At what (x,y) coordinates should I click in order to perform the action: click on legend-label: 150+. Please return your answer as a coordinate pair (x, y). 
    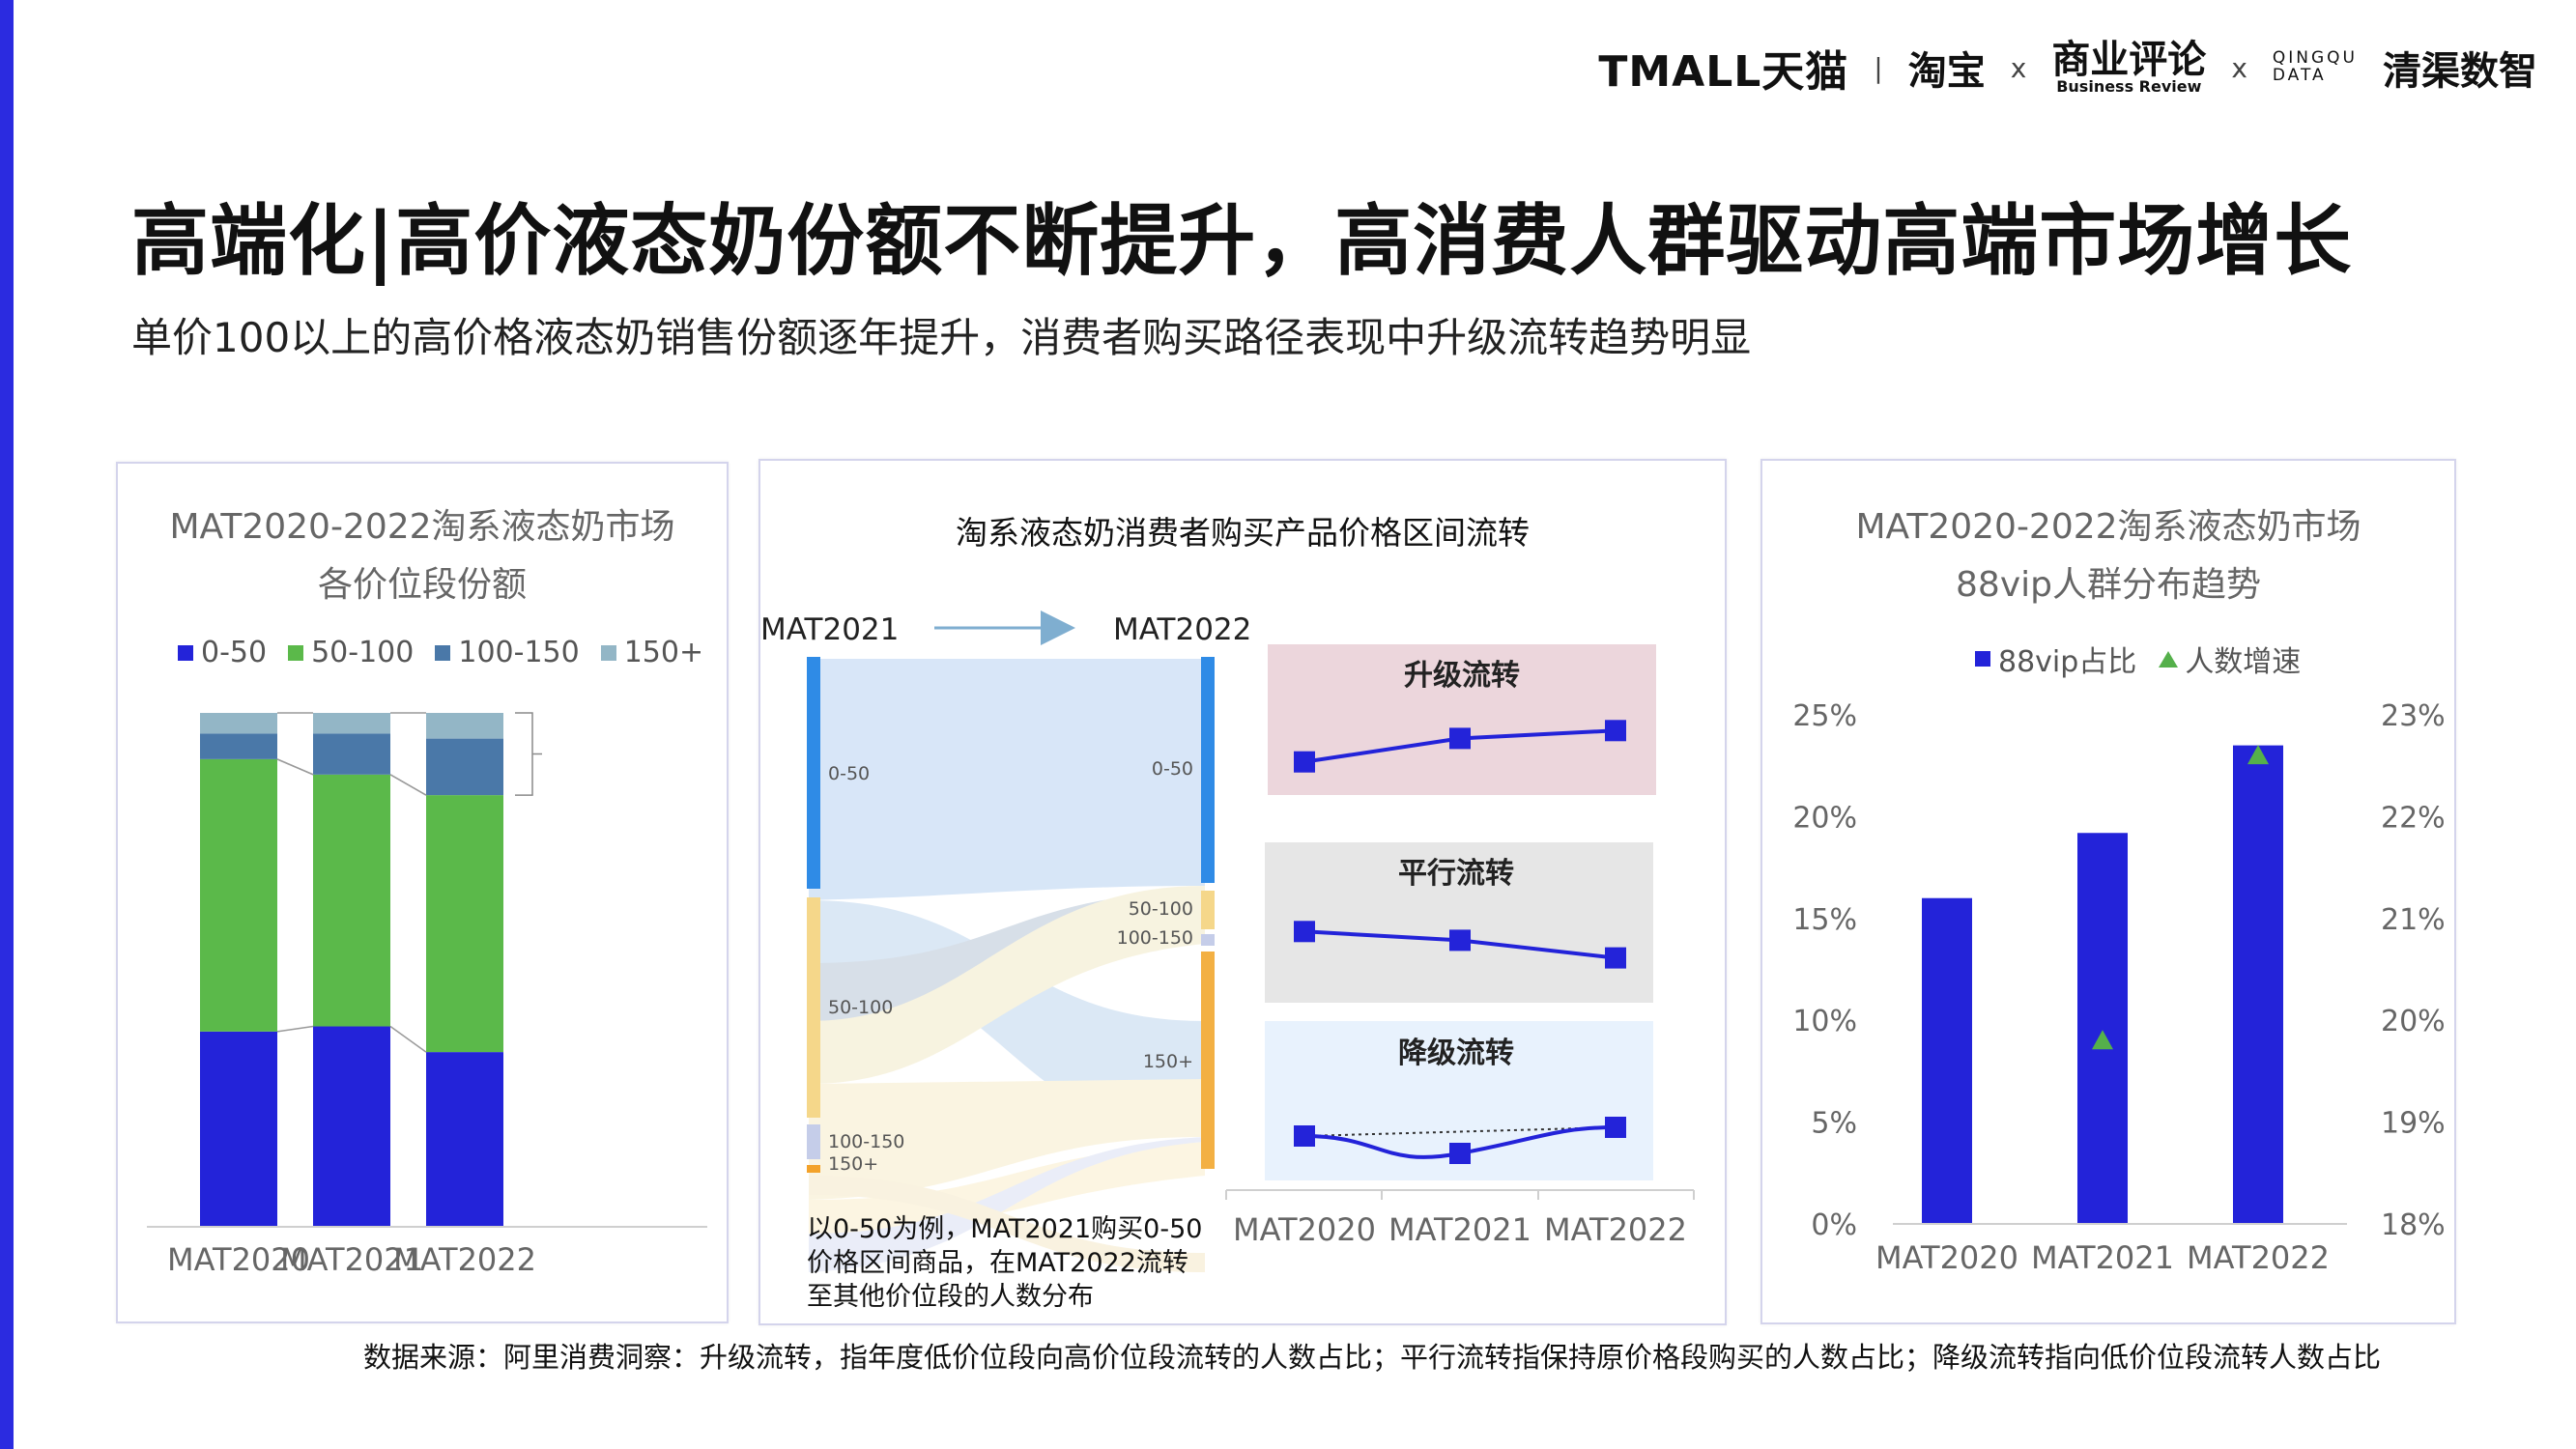
    Looking at the image, I should click on (664, 652).